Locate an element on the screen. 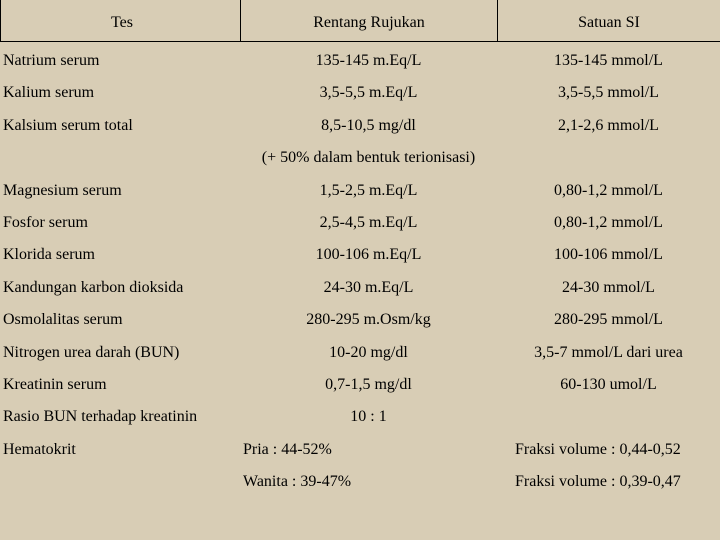 Image resolution: width=720 pixels, height=540 pixels. range-note: (+ 50% dalam bentuk terionisasi) is located at coordinates (368, 158).